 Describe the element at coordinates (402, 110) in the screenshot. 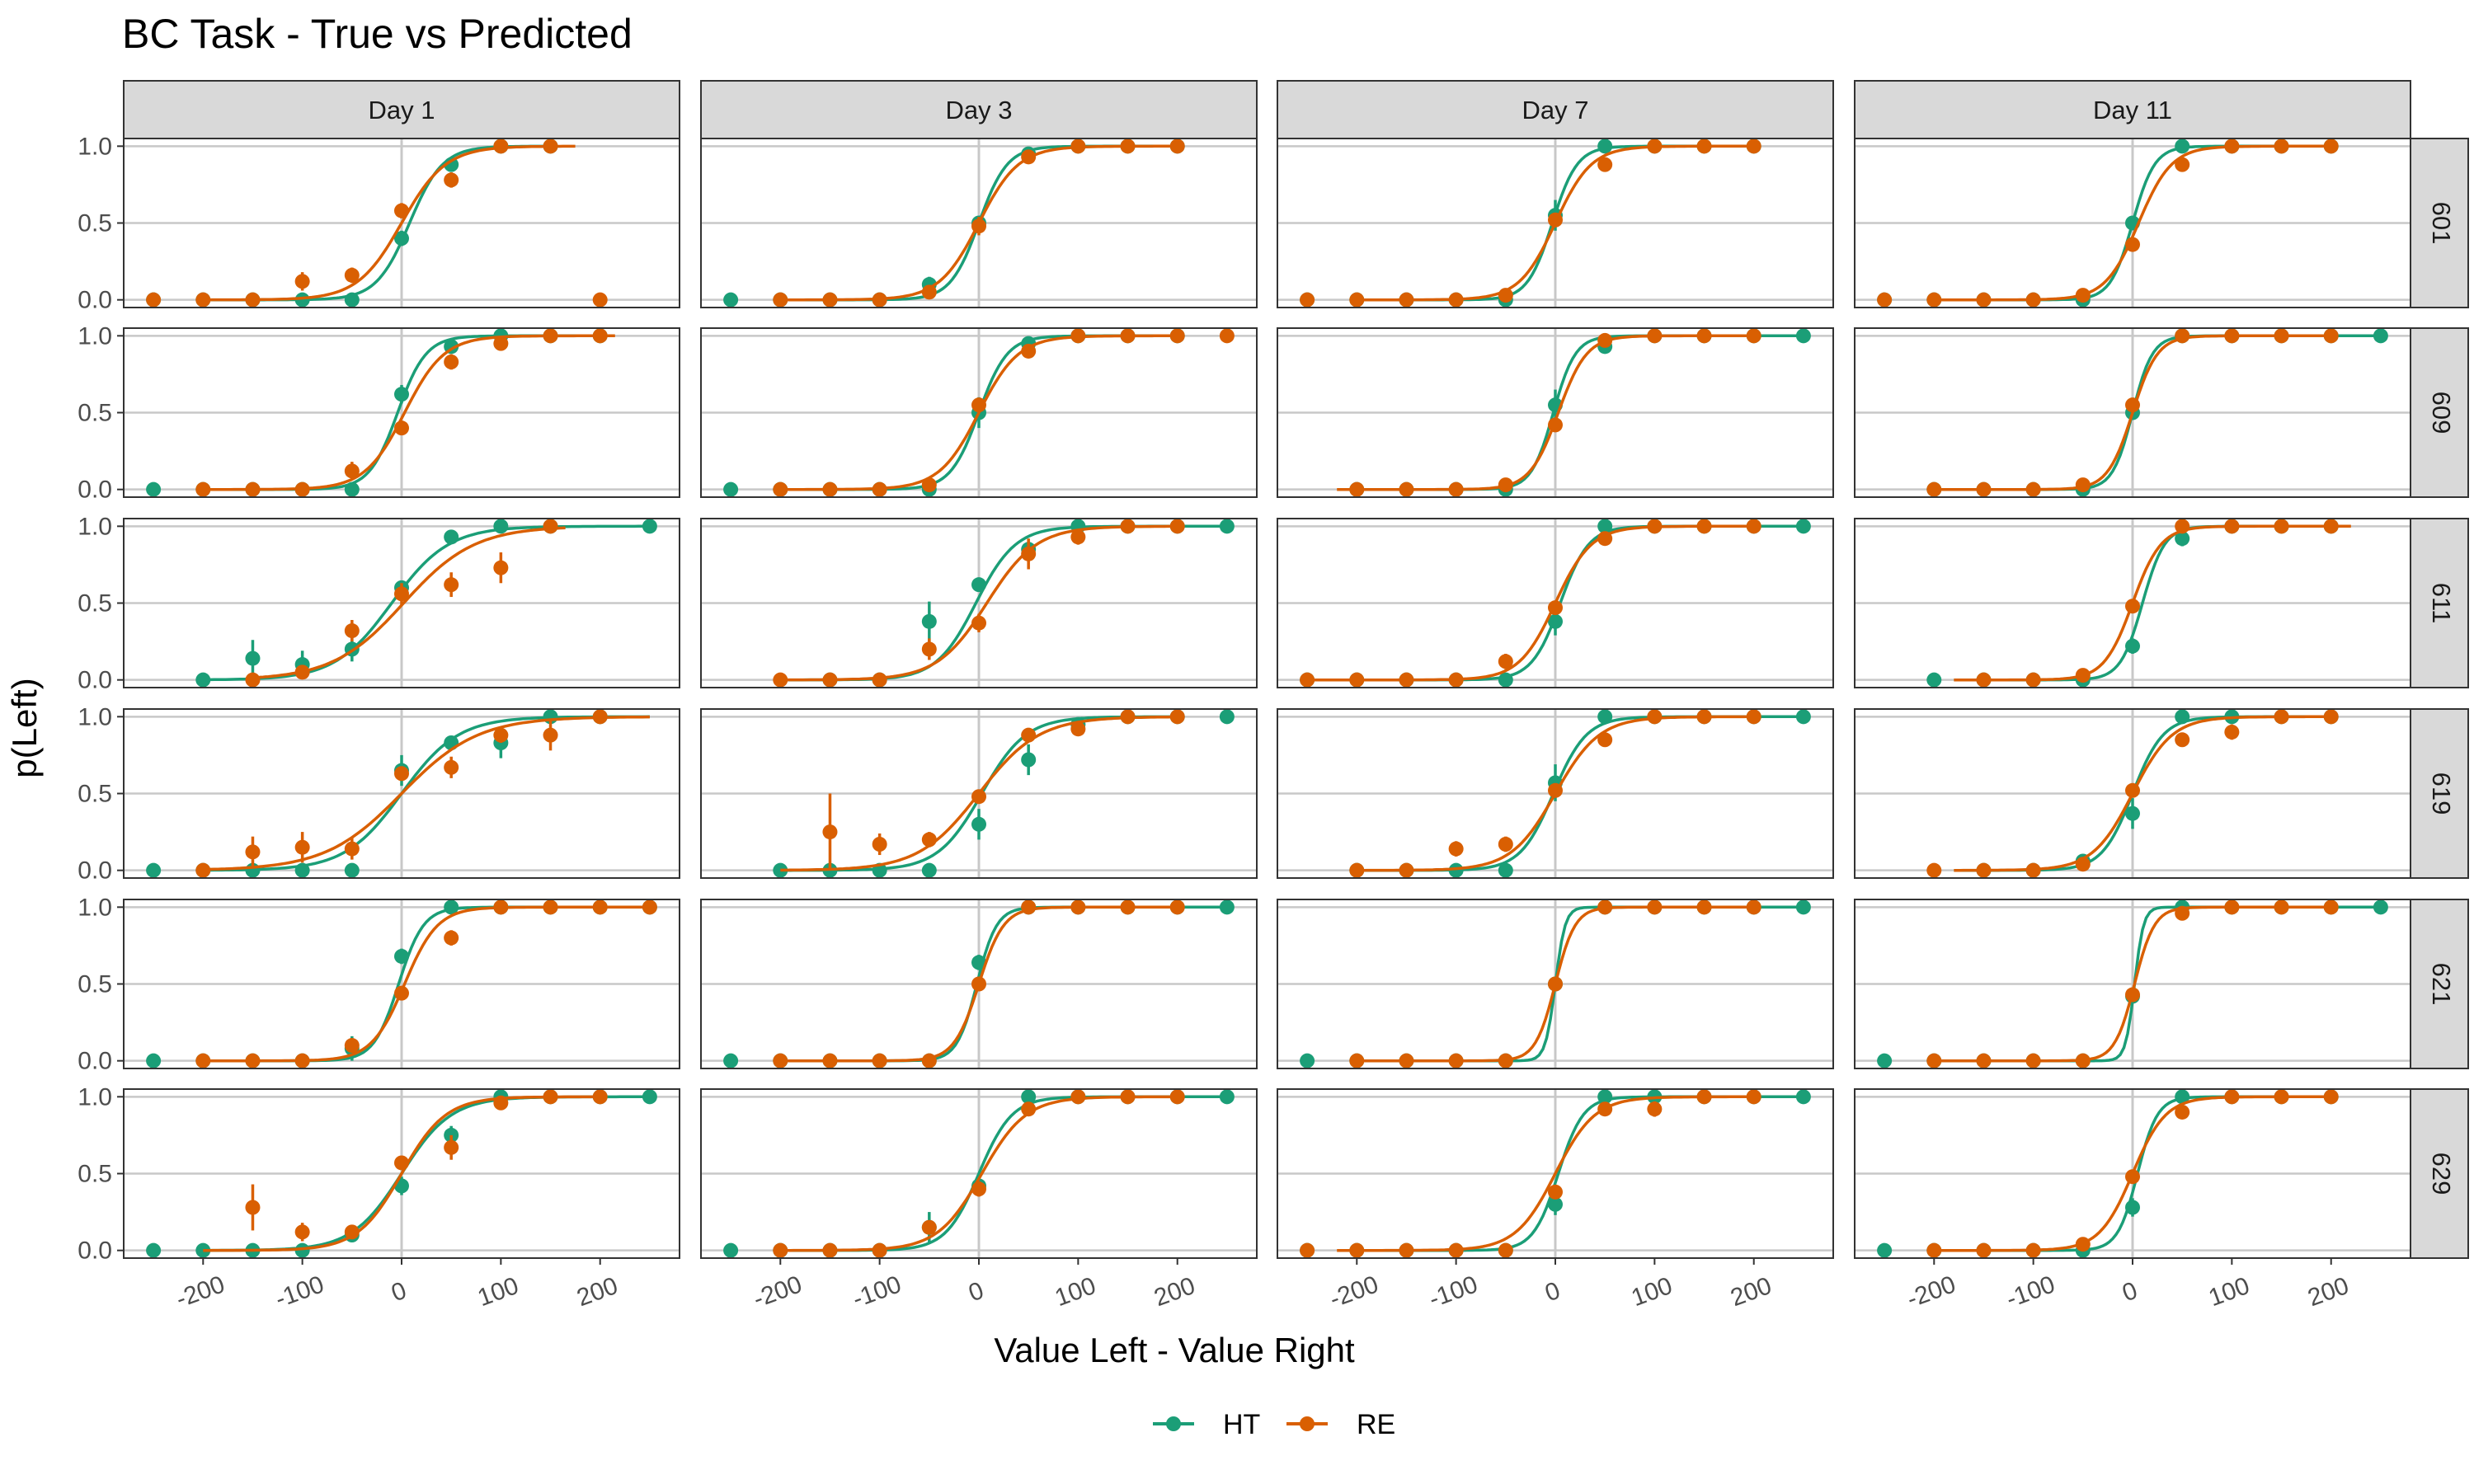

I see `column-strip-label: Day 1` at that location.